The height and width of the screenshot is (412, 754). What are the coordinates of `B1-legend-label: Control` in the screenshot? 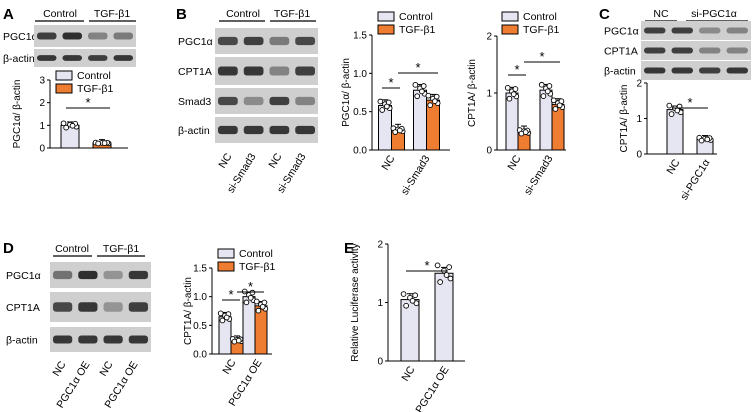 It's located at (416, 17).